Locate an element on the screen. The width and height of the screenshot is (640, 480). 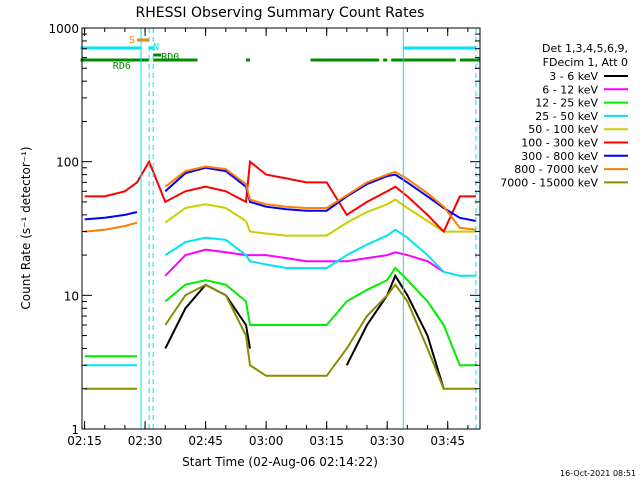
legend-entry-label: 12 - 25 keV is located at coordinates (566, 103).